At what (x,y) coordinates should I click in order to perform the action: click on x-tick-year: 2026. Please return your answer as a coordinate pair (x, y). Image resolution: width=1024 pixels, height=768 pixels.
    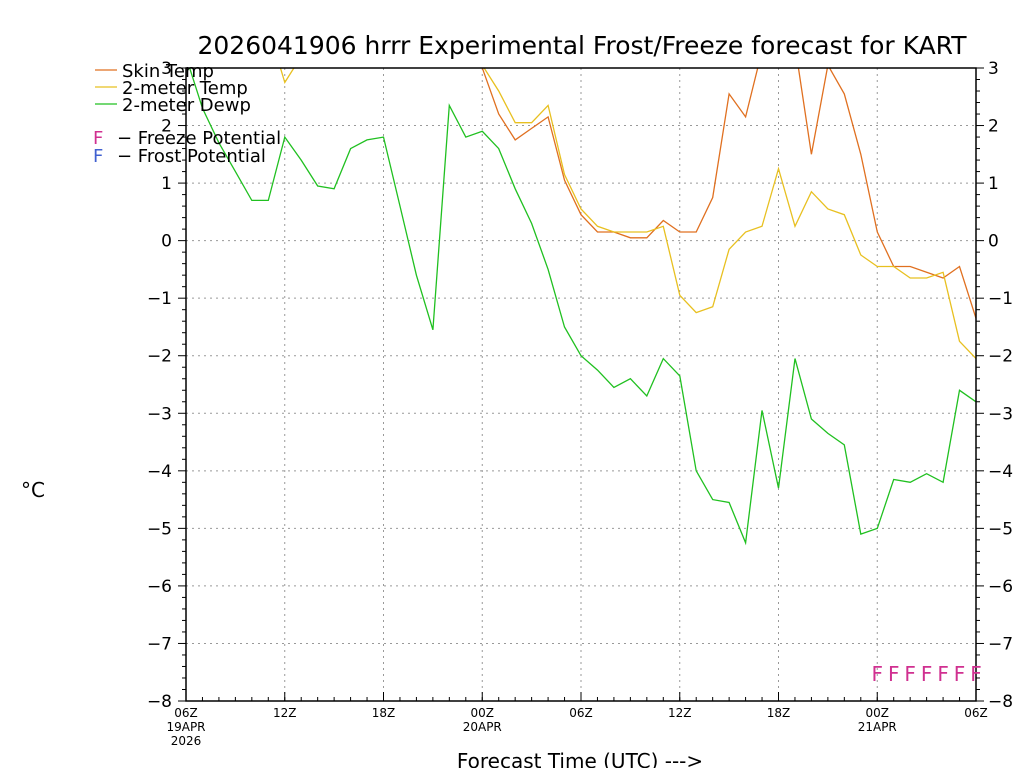
    Looking at the image, I should click on (186, 741).